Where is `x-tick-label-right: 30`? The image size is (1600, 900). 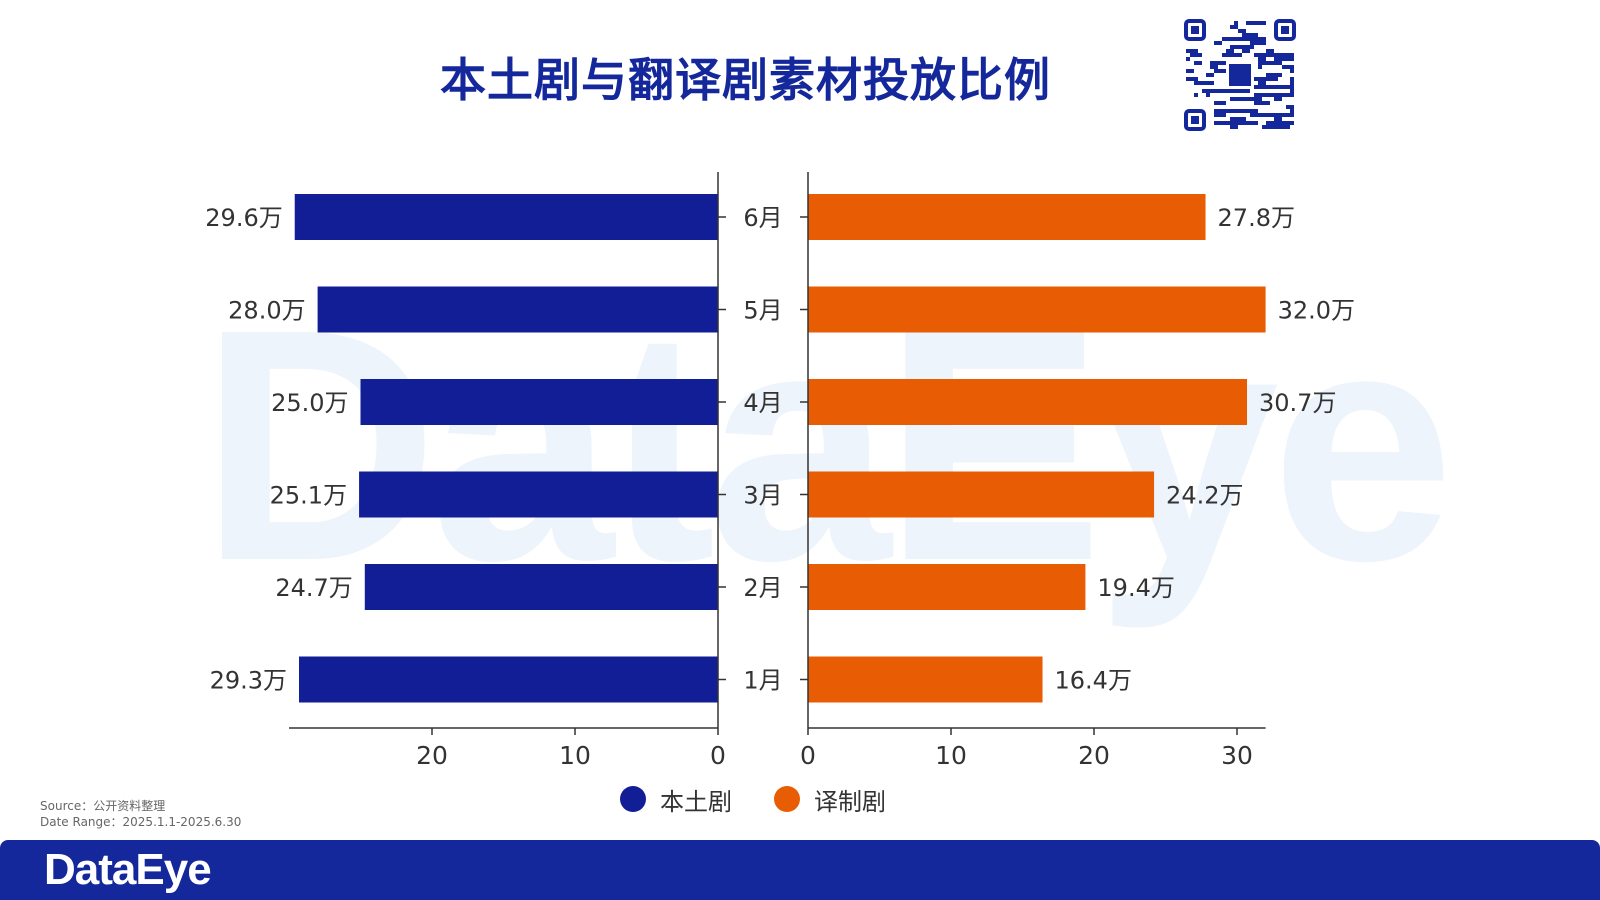
x-tick-label-right: 30 is located at coordinates (1237, 755).